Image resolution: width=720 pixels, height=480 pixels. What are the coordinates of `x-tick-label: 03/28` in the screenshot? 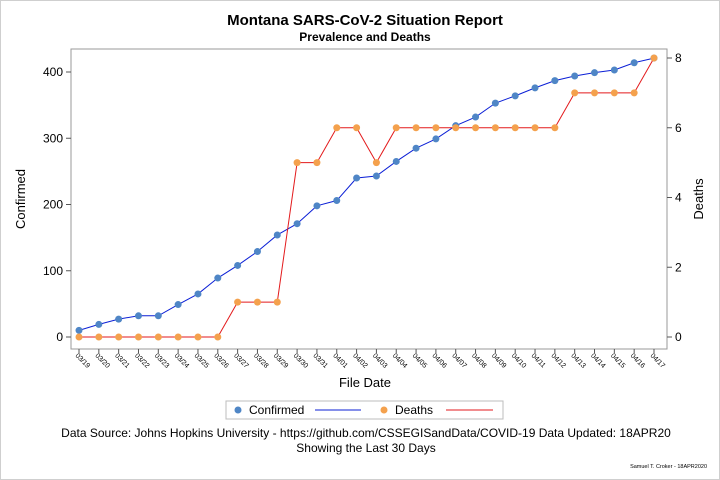 It's located at (260, 360).